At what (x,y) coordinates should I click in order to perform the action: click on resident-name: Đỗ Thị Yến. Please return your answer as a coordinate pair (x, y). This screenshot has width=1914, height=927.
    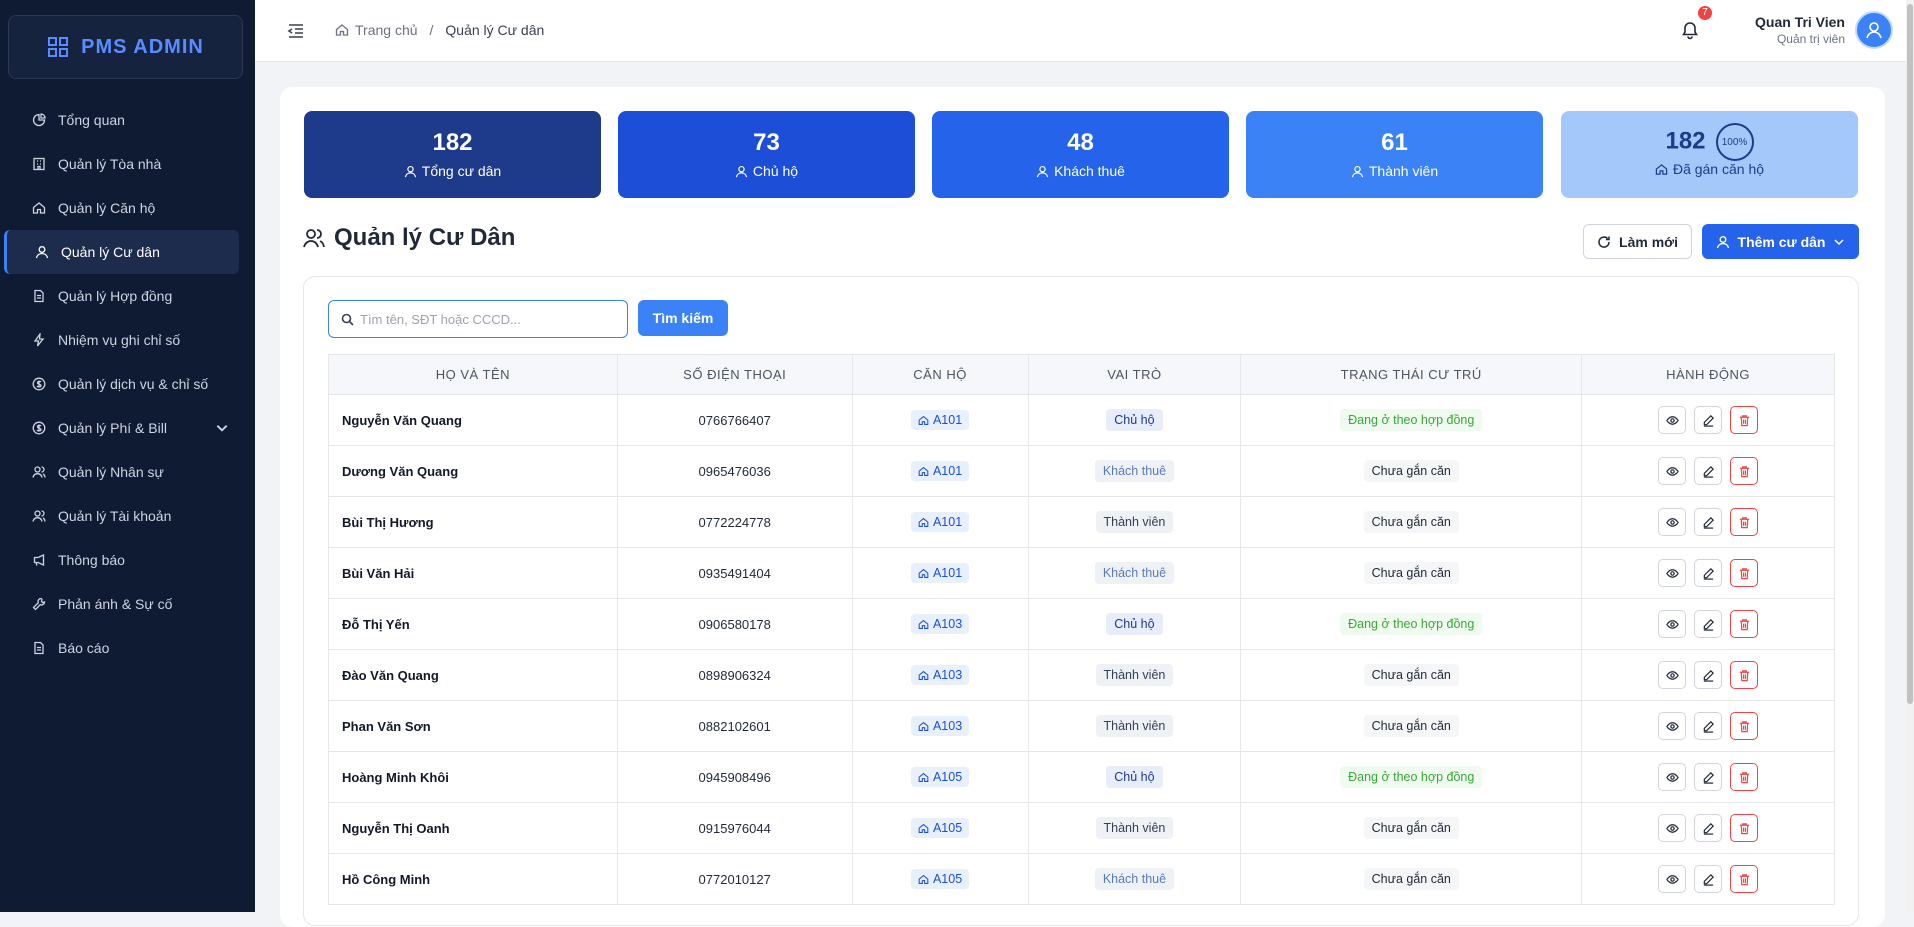
    Looking at the image, I should click on (473, 624).